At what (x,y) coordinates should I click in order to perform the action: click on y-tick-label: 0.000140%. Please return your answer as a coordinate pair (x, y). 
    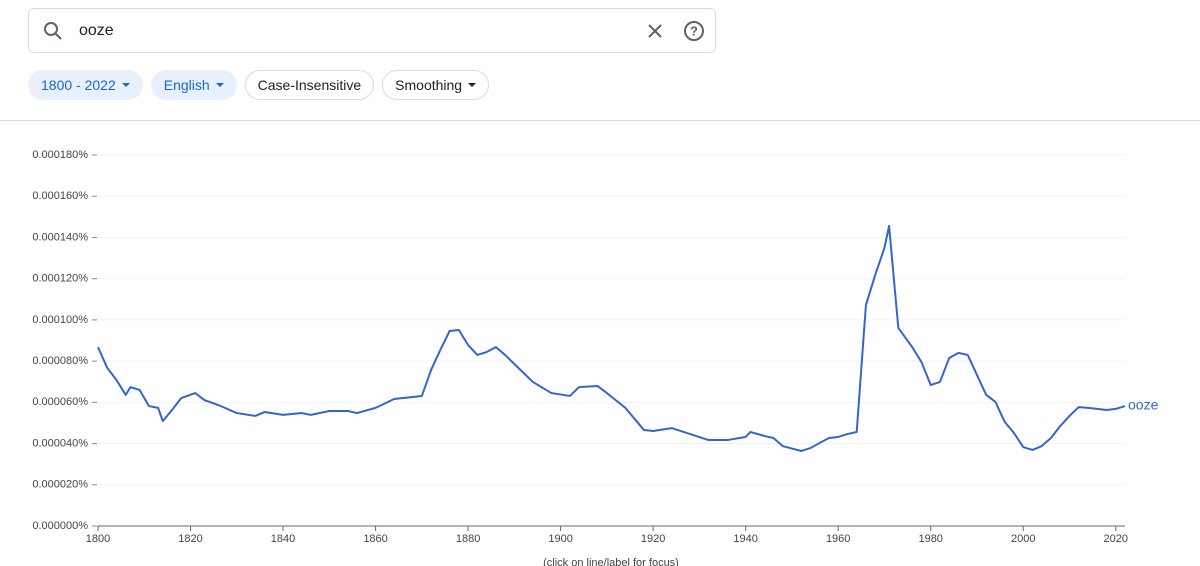
    Looking at the image, I should click on (60, 237).